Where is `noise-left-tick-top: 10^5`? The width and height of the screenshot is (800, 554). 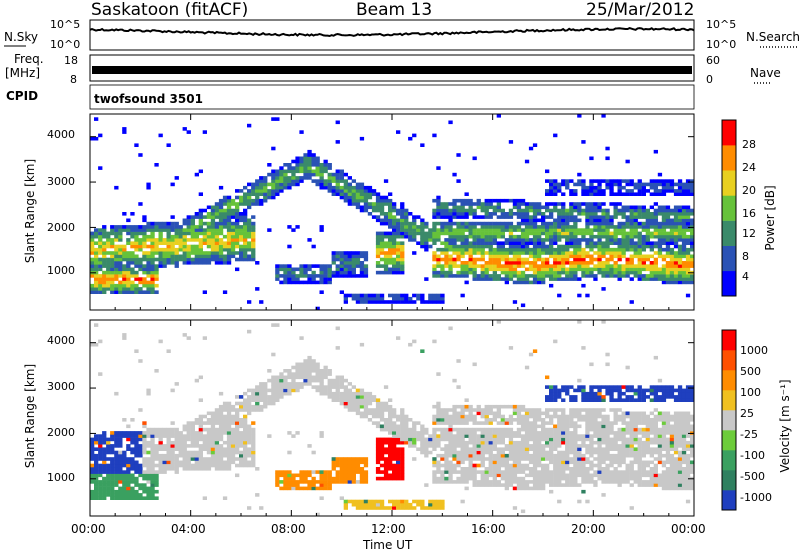
noise-left-tick-top: 10^5 is located at coordinates (65, 24).